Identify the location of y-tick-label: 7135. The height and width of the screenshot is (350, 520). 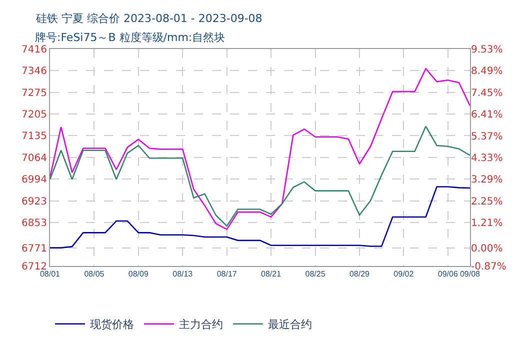
(34, 136).